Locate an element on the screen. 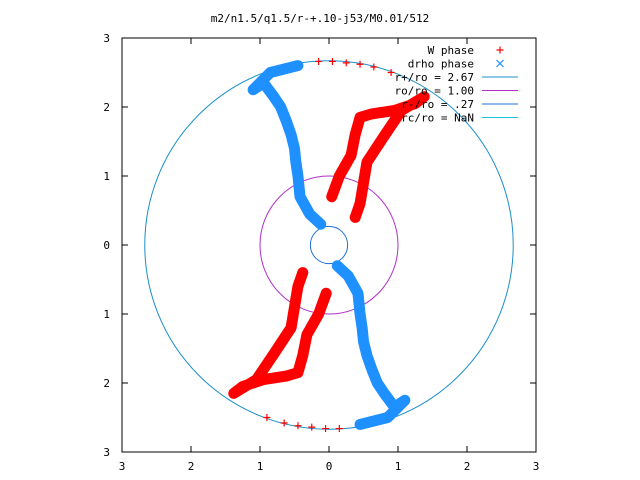 The image size is (640, 480). y-tick-label: 0 is located at coordinates (106, 245).